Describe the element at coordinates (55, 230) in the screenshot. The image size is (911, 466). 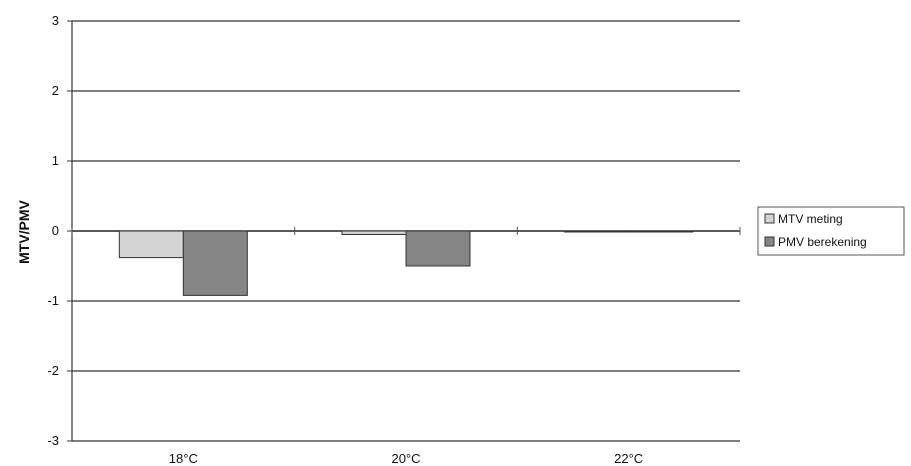
I see `y-tick-label-3: 0` at that location.